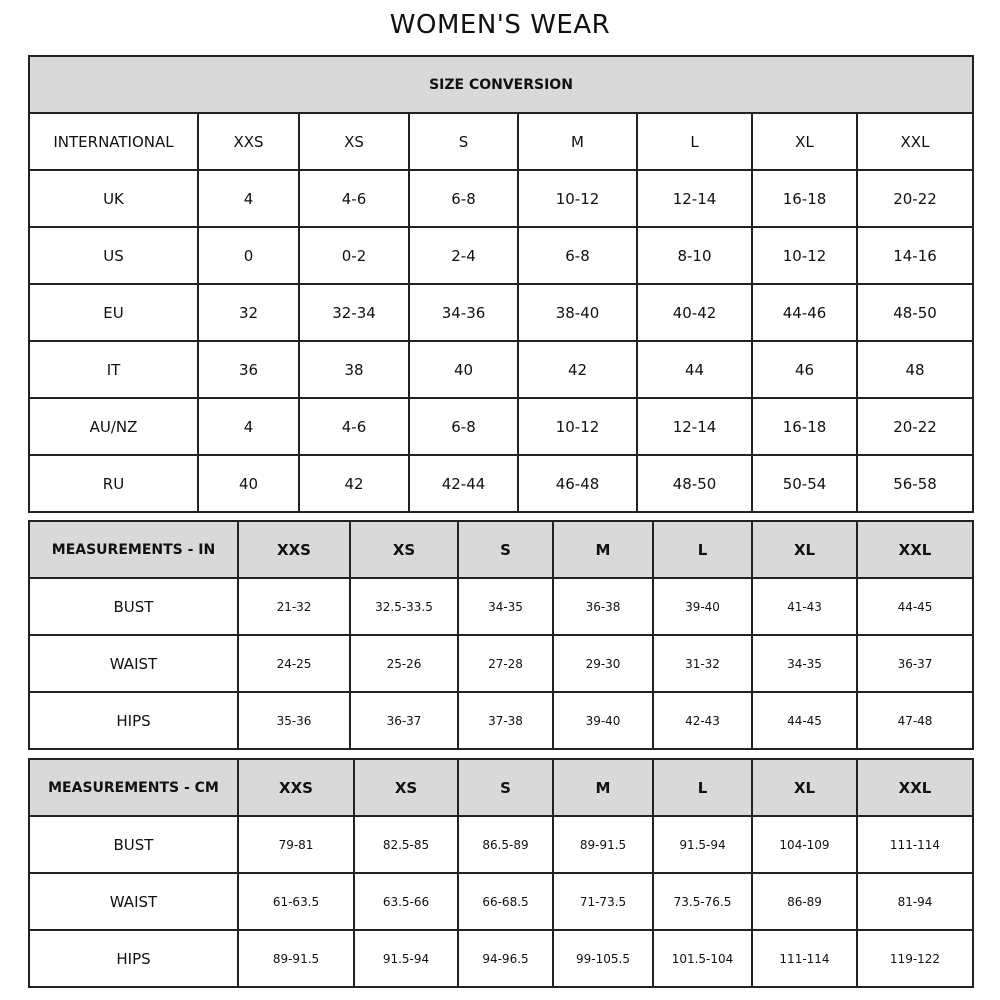  I want to click on table-cell: 42-44, so click(463, 483).